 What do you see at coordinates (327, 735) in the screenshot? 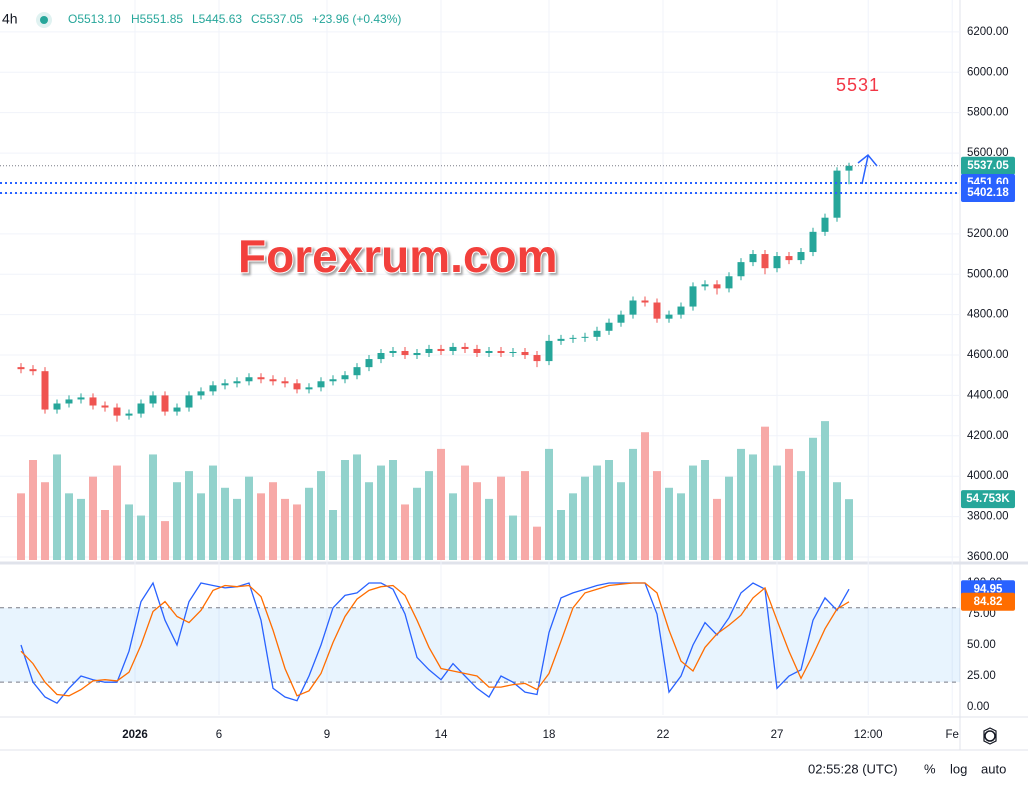
I see `x-tick-label: 9` at bounding box center [327, 735].